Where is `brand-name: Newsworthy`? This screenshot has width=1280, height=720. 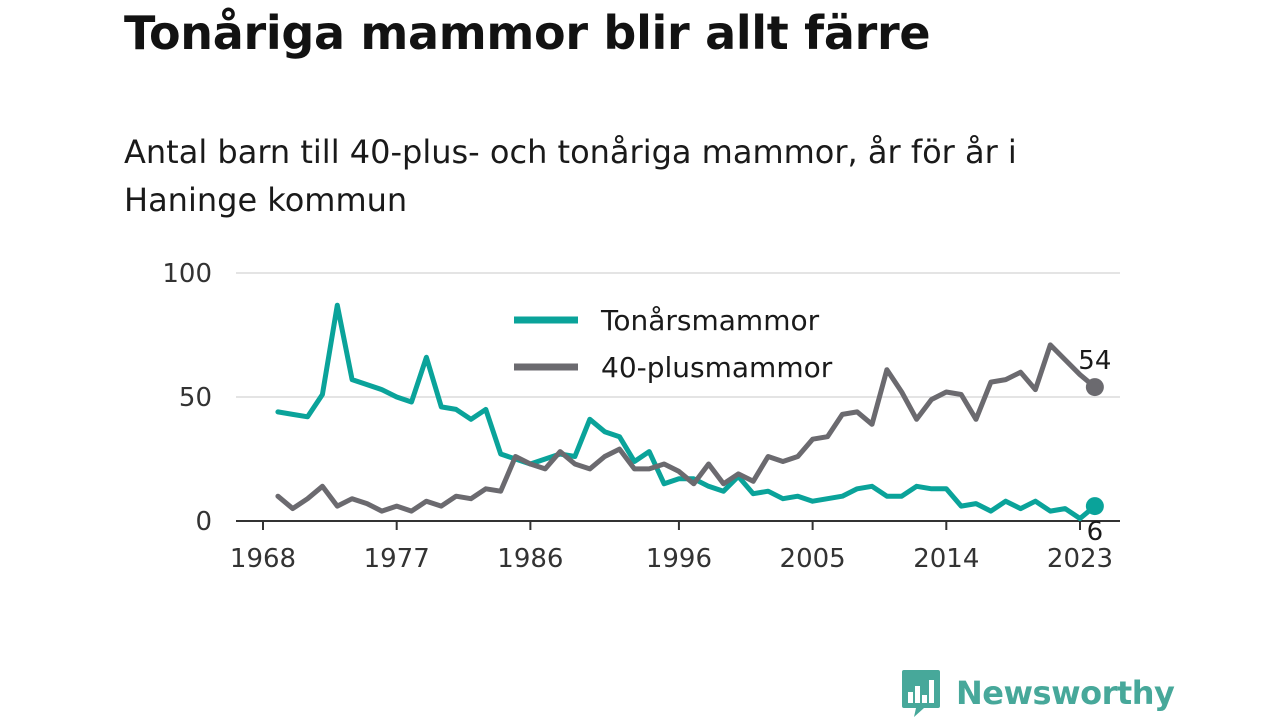 brand-name: Newsworthy is located at coordinates (1065, 693).